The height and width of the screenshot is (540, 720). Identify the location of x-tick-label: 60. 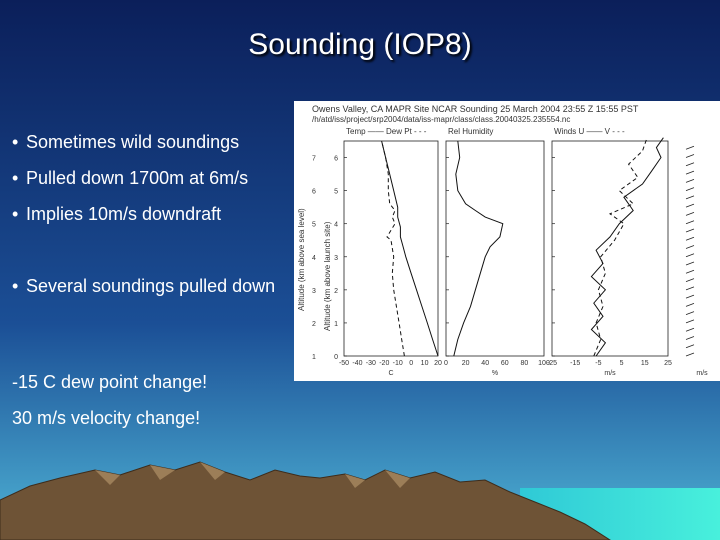
(505, 363).